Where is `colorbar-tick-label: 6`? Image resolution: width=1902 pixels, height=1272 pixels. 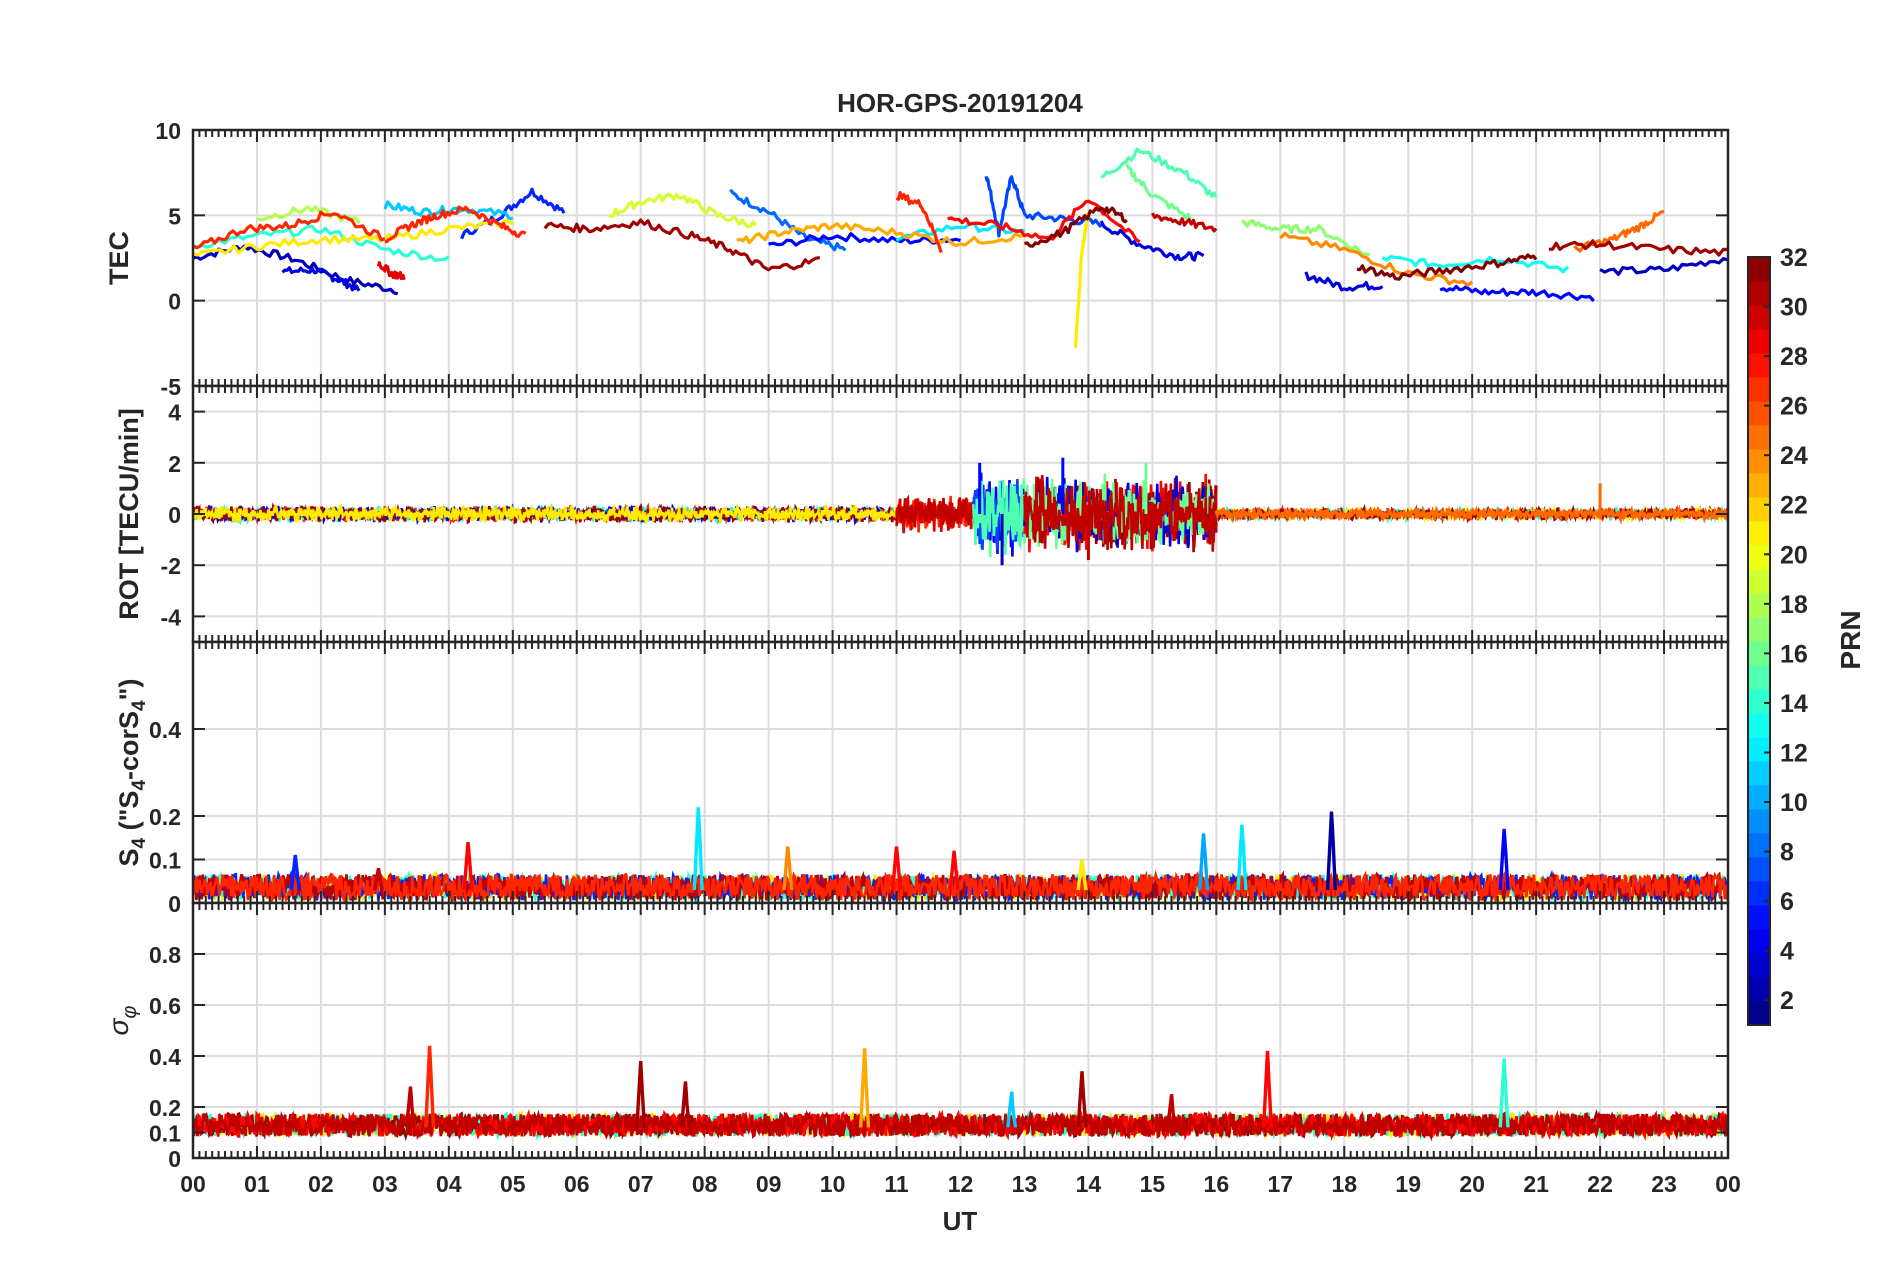 colorbar-tick-label: 6 is located at coordinates (1787, 902).